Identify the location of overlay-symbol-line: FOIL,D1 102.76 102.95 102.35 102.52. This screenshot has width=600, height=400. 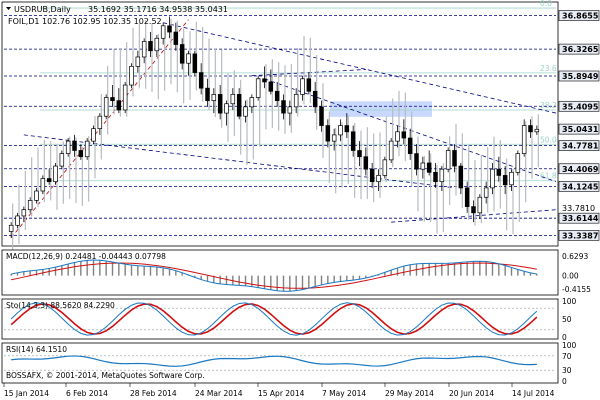
(85, 21).